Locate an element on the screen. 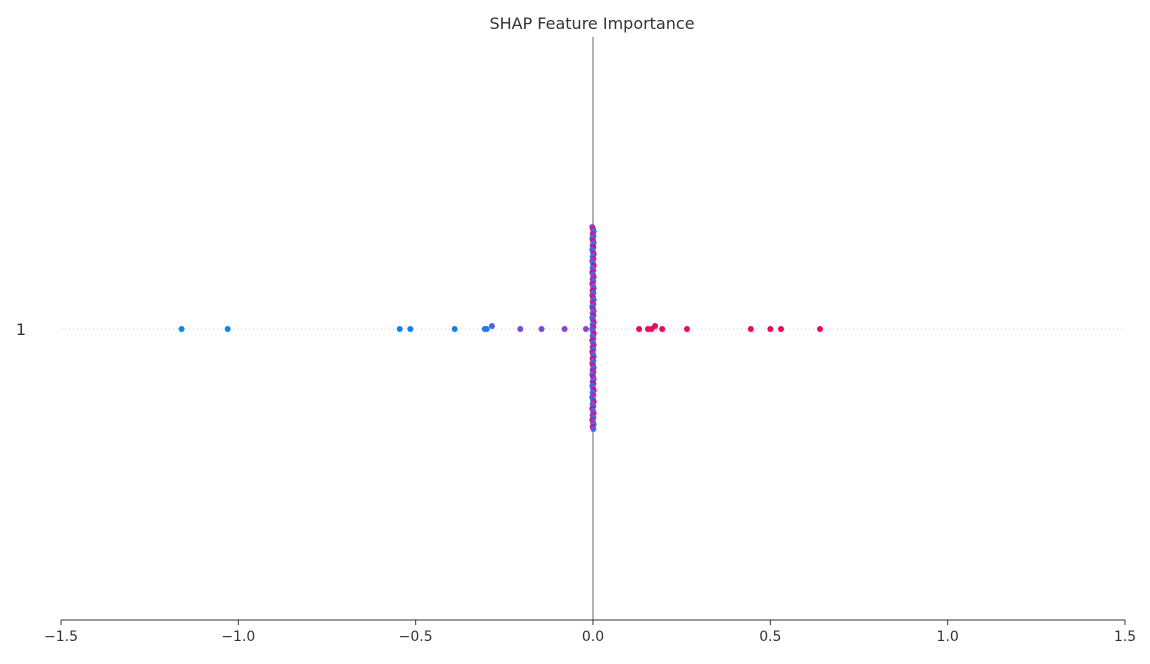 The image size is (1150, 664). x-tick-label: 1.0 is located at coordinates (948, 637).